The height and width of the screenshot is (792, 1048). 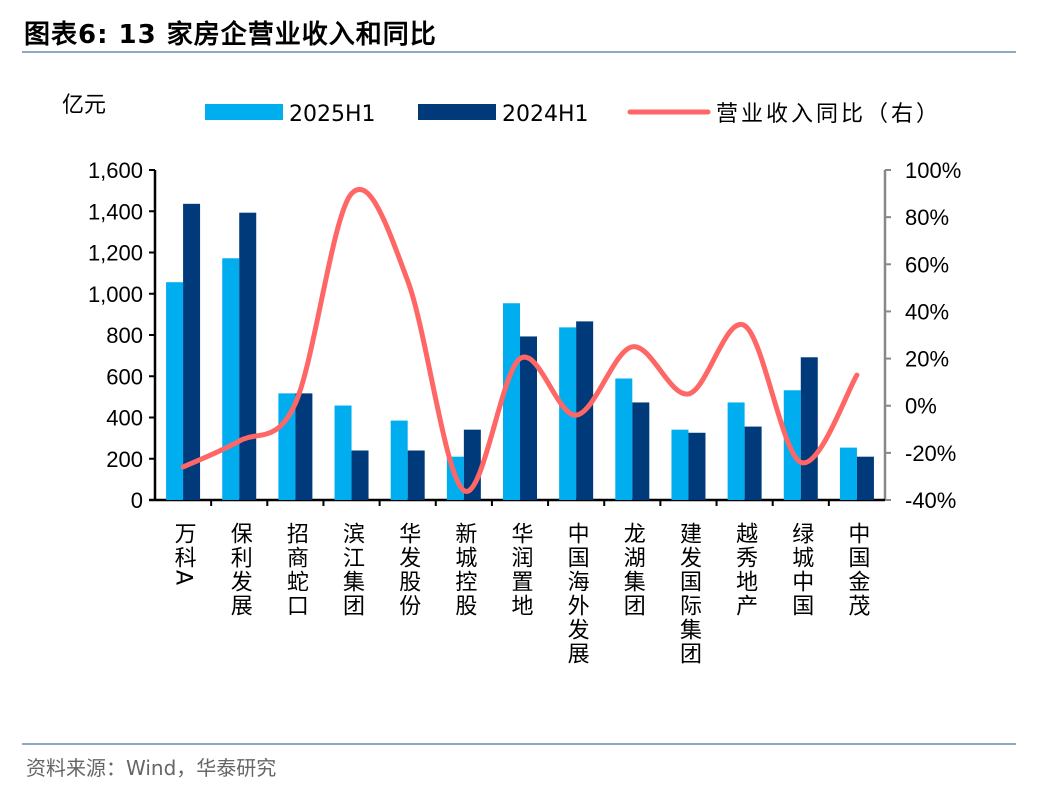 What do you see at coordinates (464, 570) in the screenshot?
I see `category-label: 新城控股` at bounding box center [464, 570].